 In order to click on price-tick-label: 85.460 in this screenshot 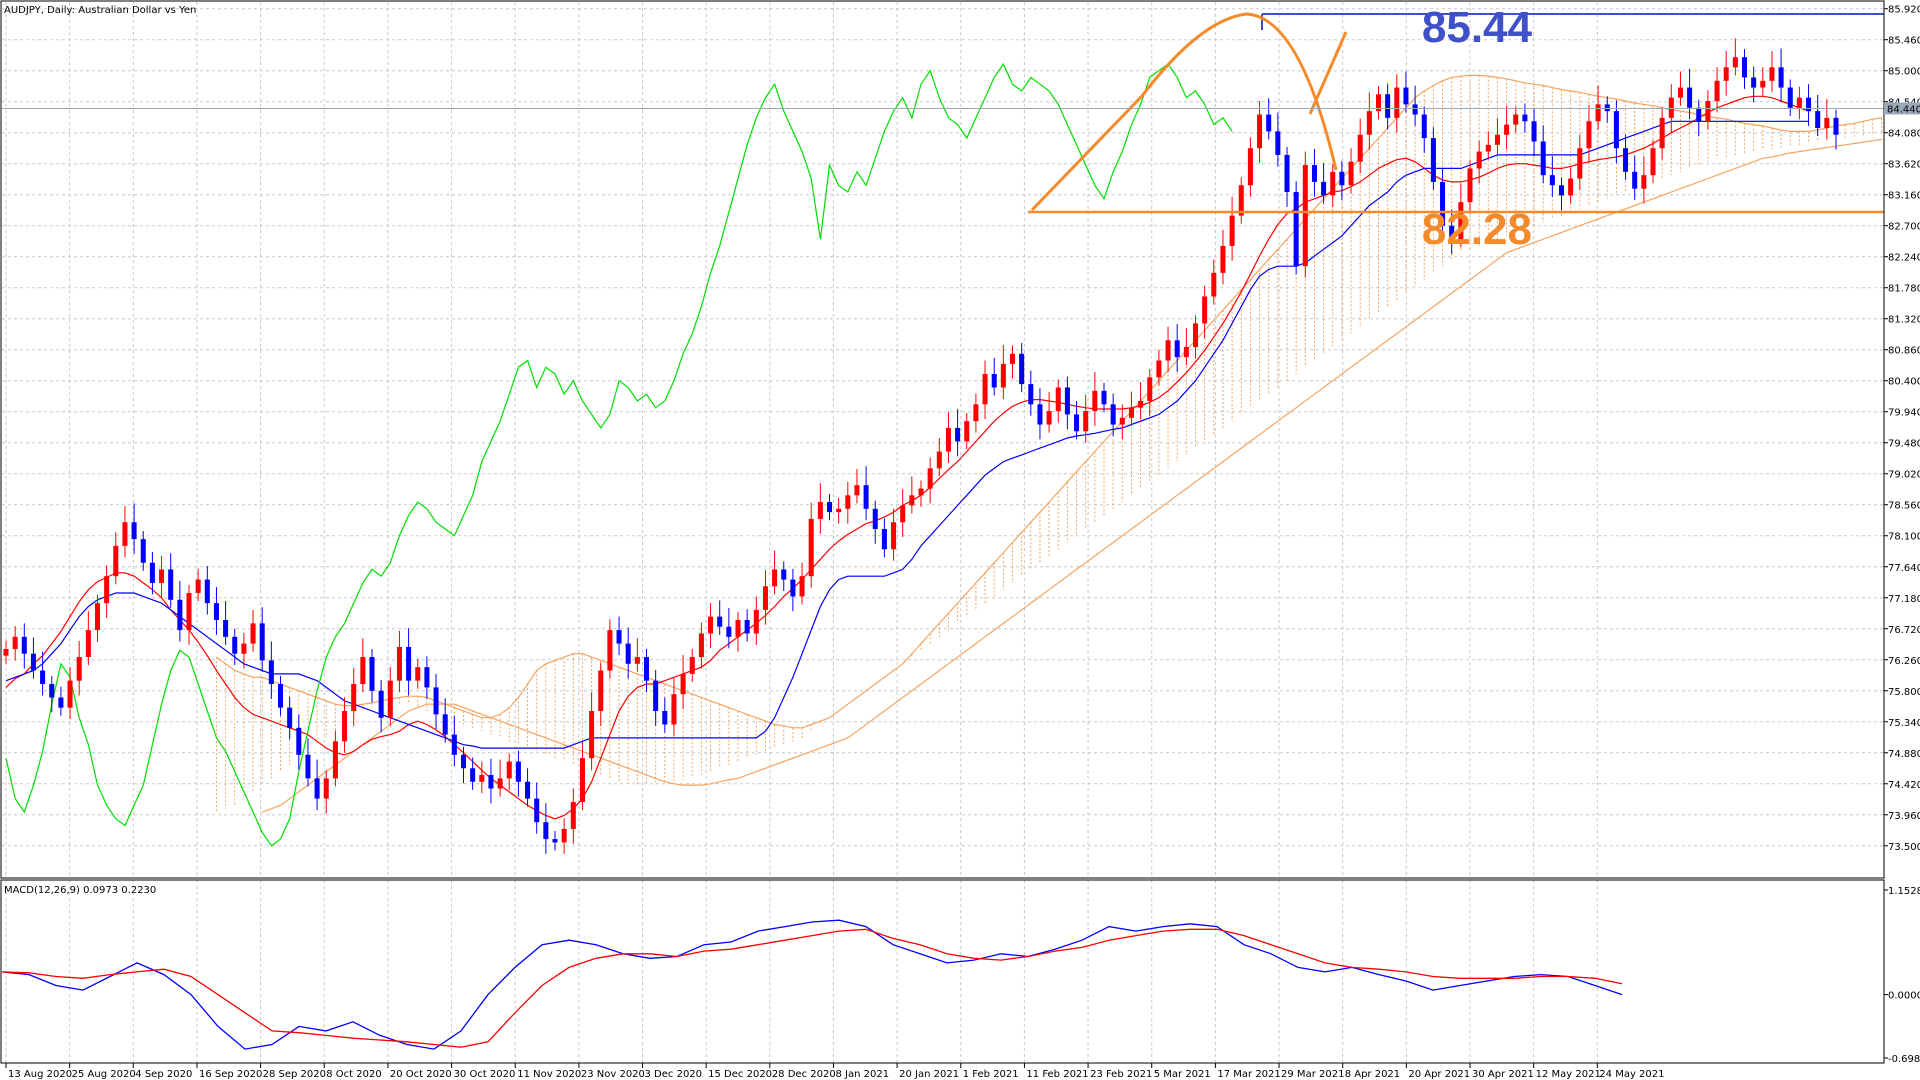, I will do `click(1904, 41)`.